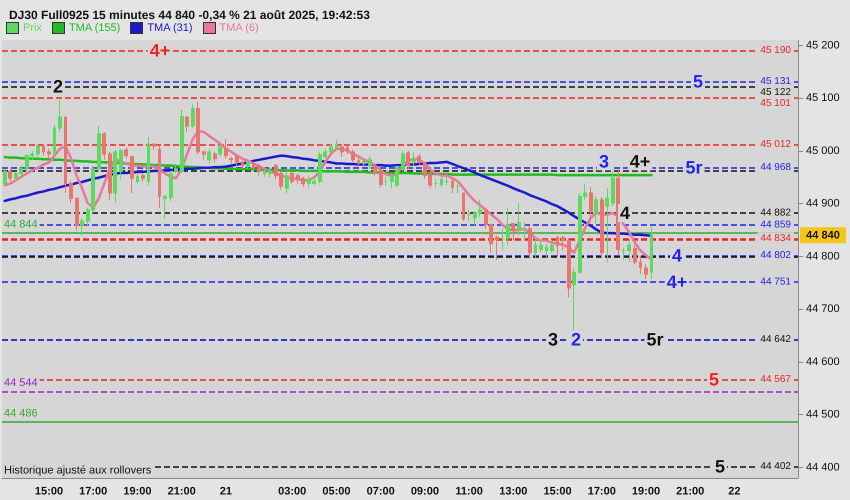  I want to click on x-tick-label: 22, so click(734, 492).